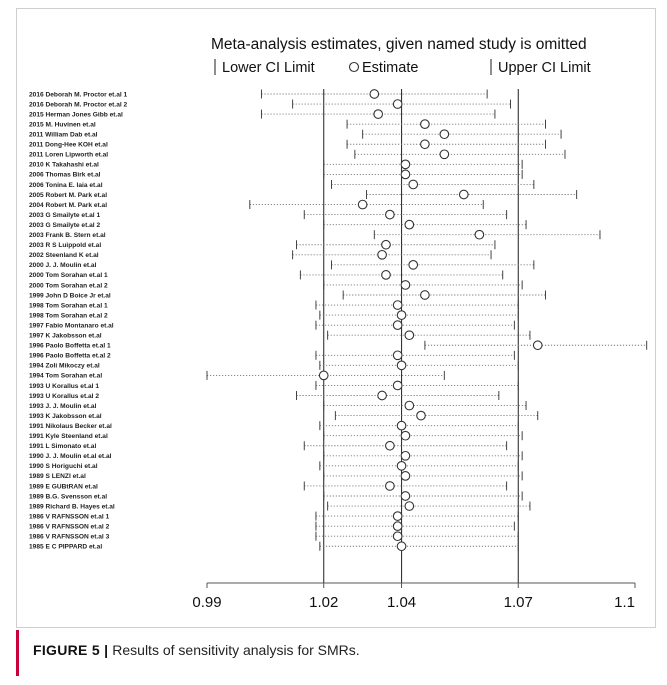 The width and height of the screenshot is (667, 685). Describe the element at coordinates (67, 235) in the screenshot. I see `study-label: 2003 Frank B. Stern et.al` at that location.